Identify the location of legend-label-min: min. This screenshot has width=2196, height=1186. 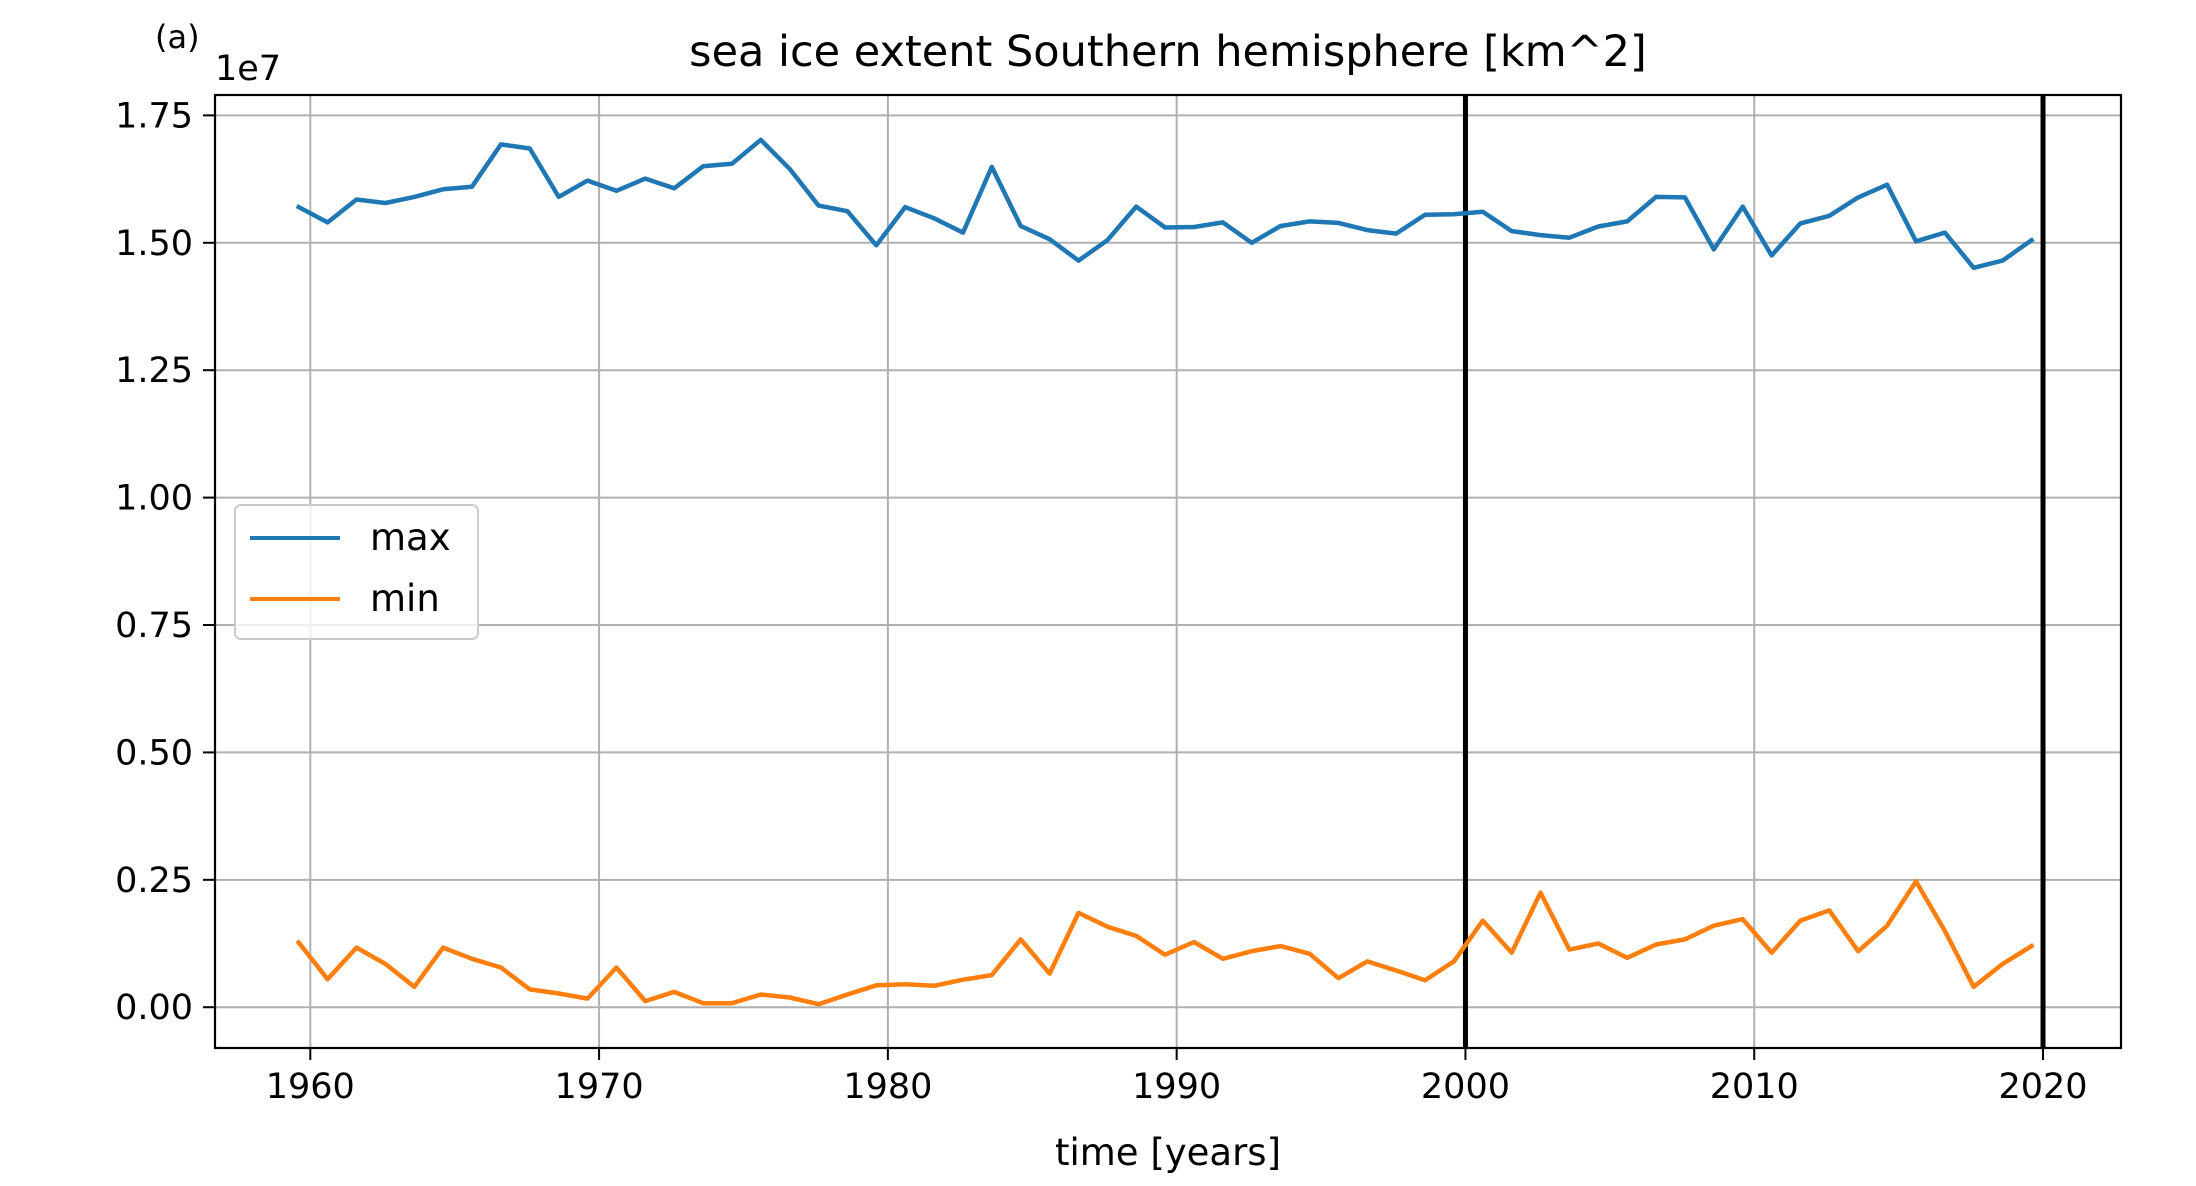
(405, 598).